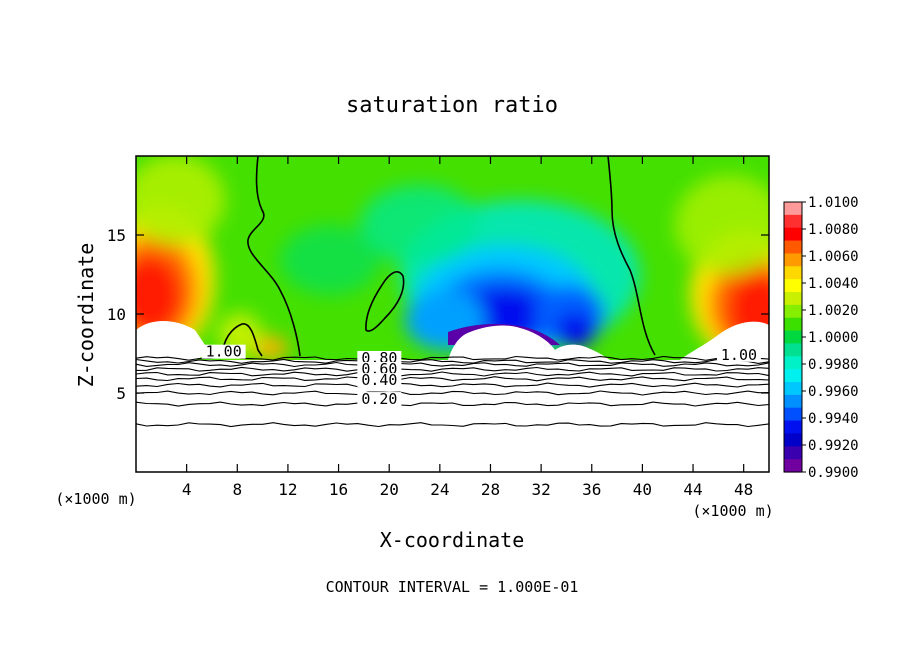  What do you see at coordinates (121, 393) in the screenshot?
I see `y-tick-label: 5` at bounding box center [121, 393].